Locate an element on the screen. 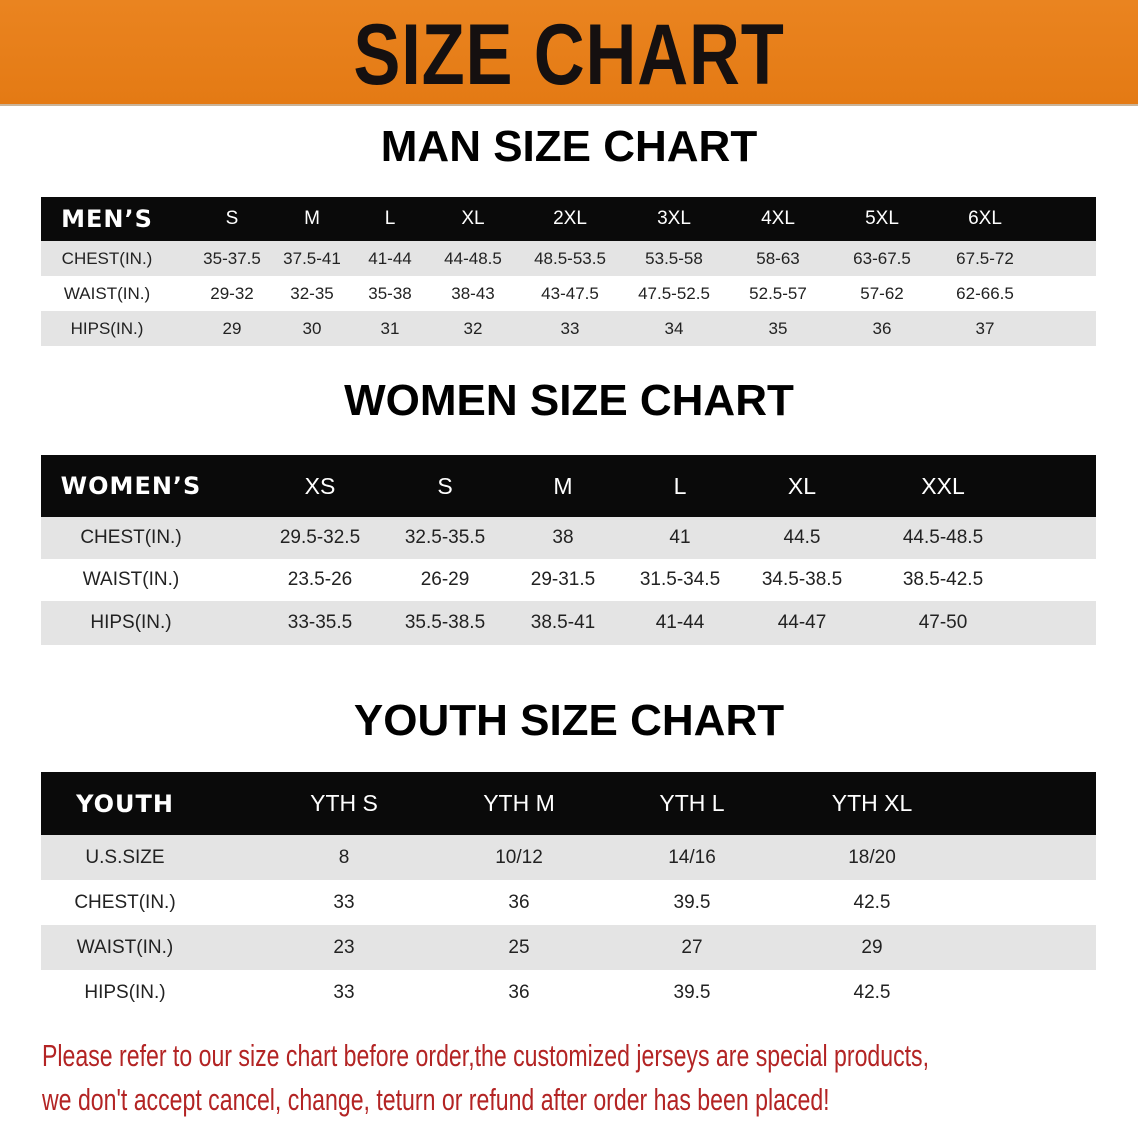 Image resolution: width=1138 pixels, height=1132 pixels. measurement-value: 35 is located at coordinates (778, 328).